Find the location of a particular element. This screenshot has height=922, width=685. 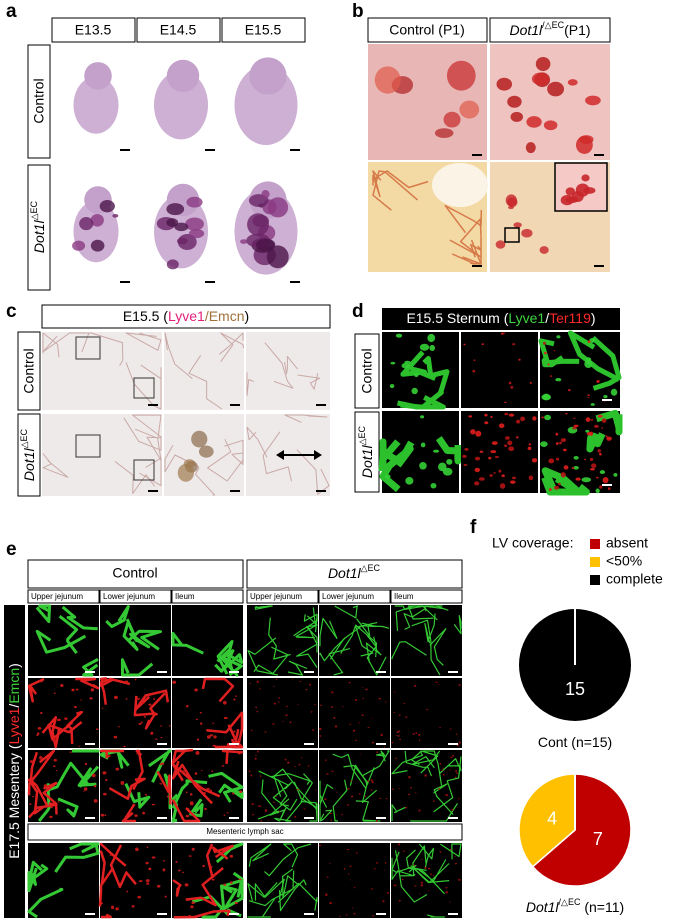

embryo-head is located at coordinates (268, 76).